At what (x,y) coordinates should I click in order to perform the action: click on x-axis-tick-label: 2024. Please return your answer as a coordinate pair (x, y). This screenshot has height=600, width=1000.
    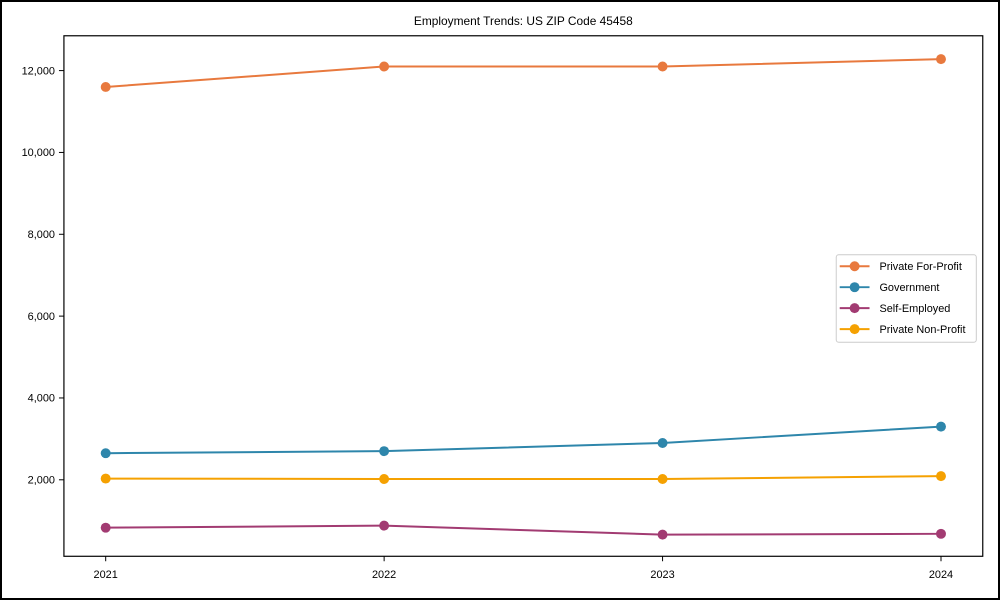
    Looking at the image, I should click on (941, 575).